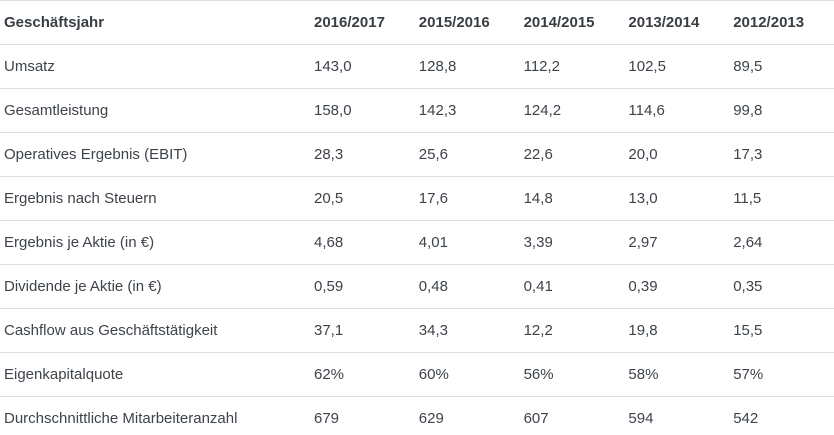 This screenshot has width=834, height=435. Describe the element at coordinates (467, 286) in the screenshot. I see `cell-value: 0,48` at that location.